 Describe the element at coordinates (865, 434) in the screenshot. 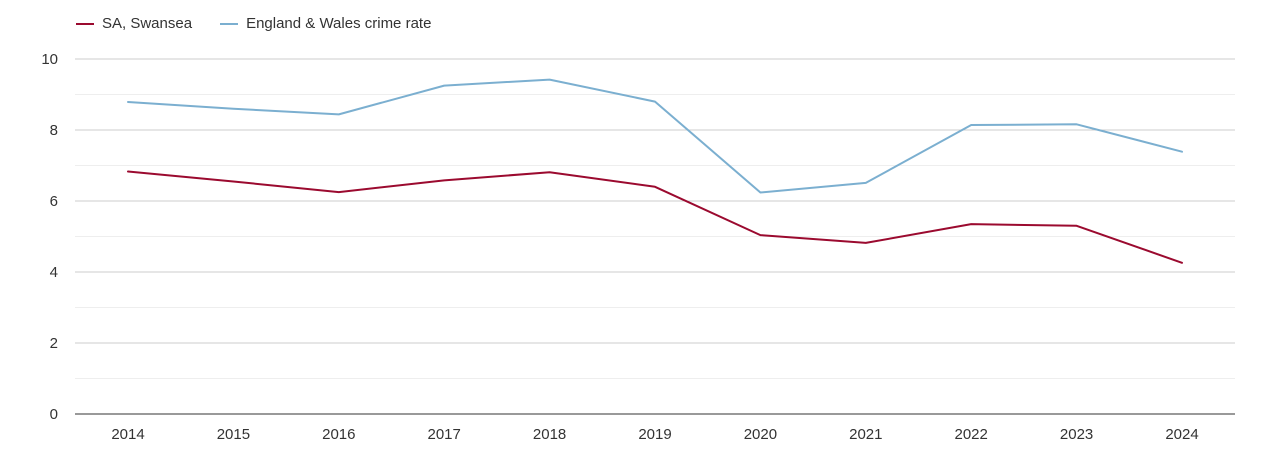

I see `x-tick-label: 2021` at that location.